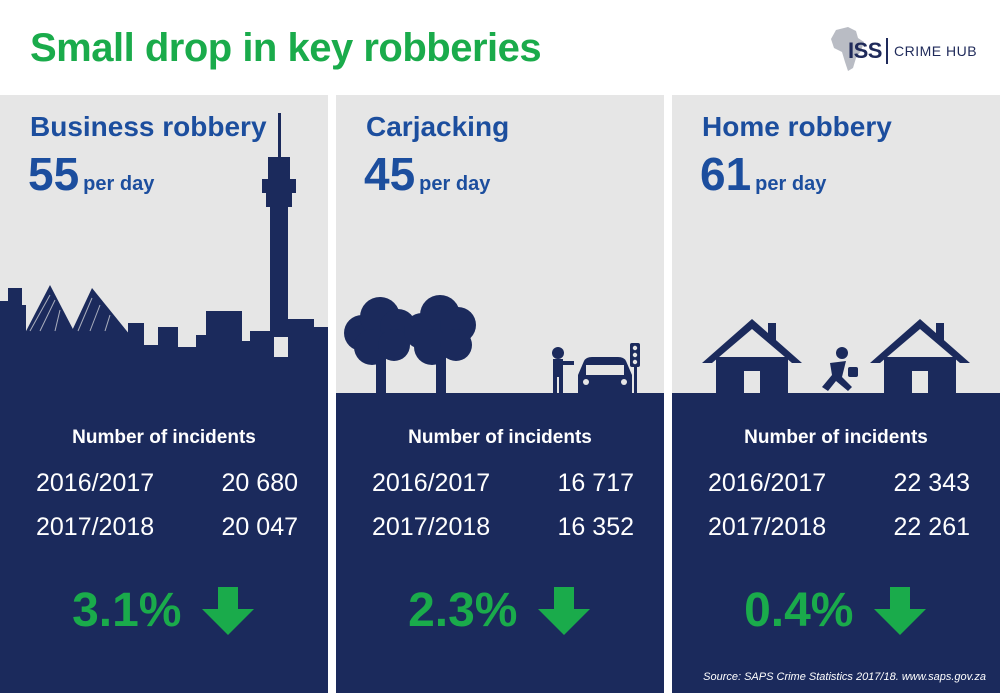 The image size is (1000, 693). Describe the element at coordinates (595, 527) in the screenshot. I see `incident-value: 16 352` at that location.